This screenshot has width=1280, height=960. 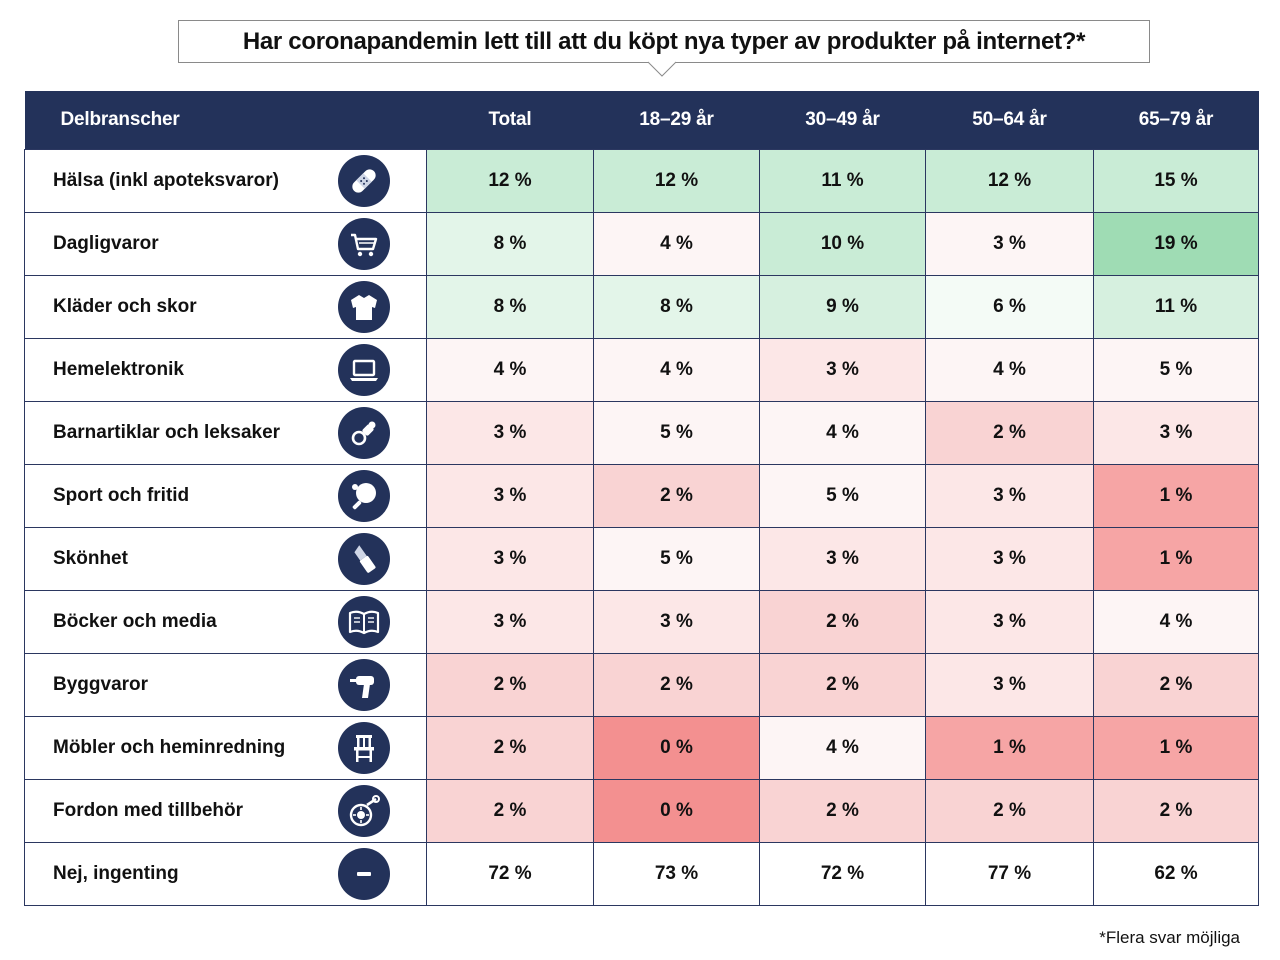 I want to click on row-label-cell: Byggvaror, so click(x=225, y=685).